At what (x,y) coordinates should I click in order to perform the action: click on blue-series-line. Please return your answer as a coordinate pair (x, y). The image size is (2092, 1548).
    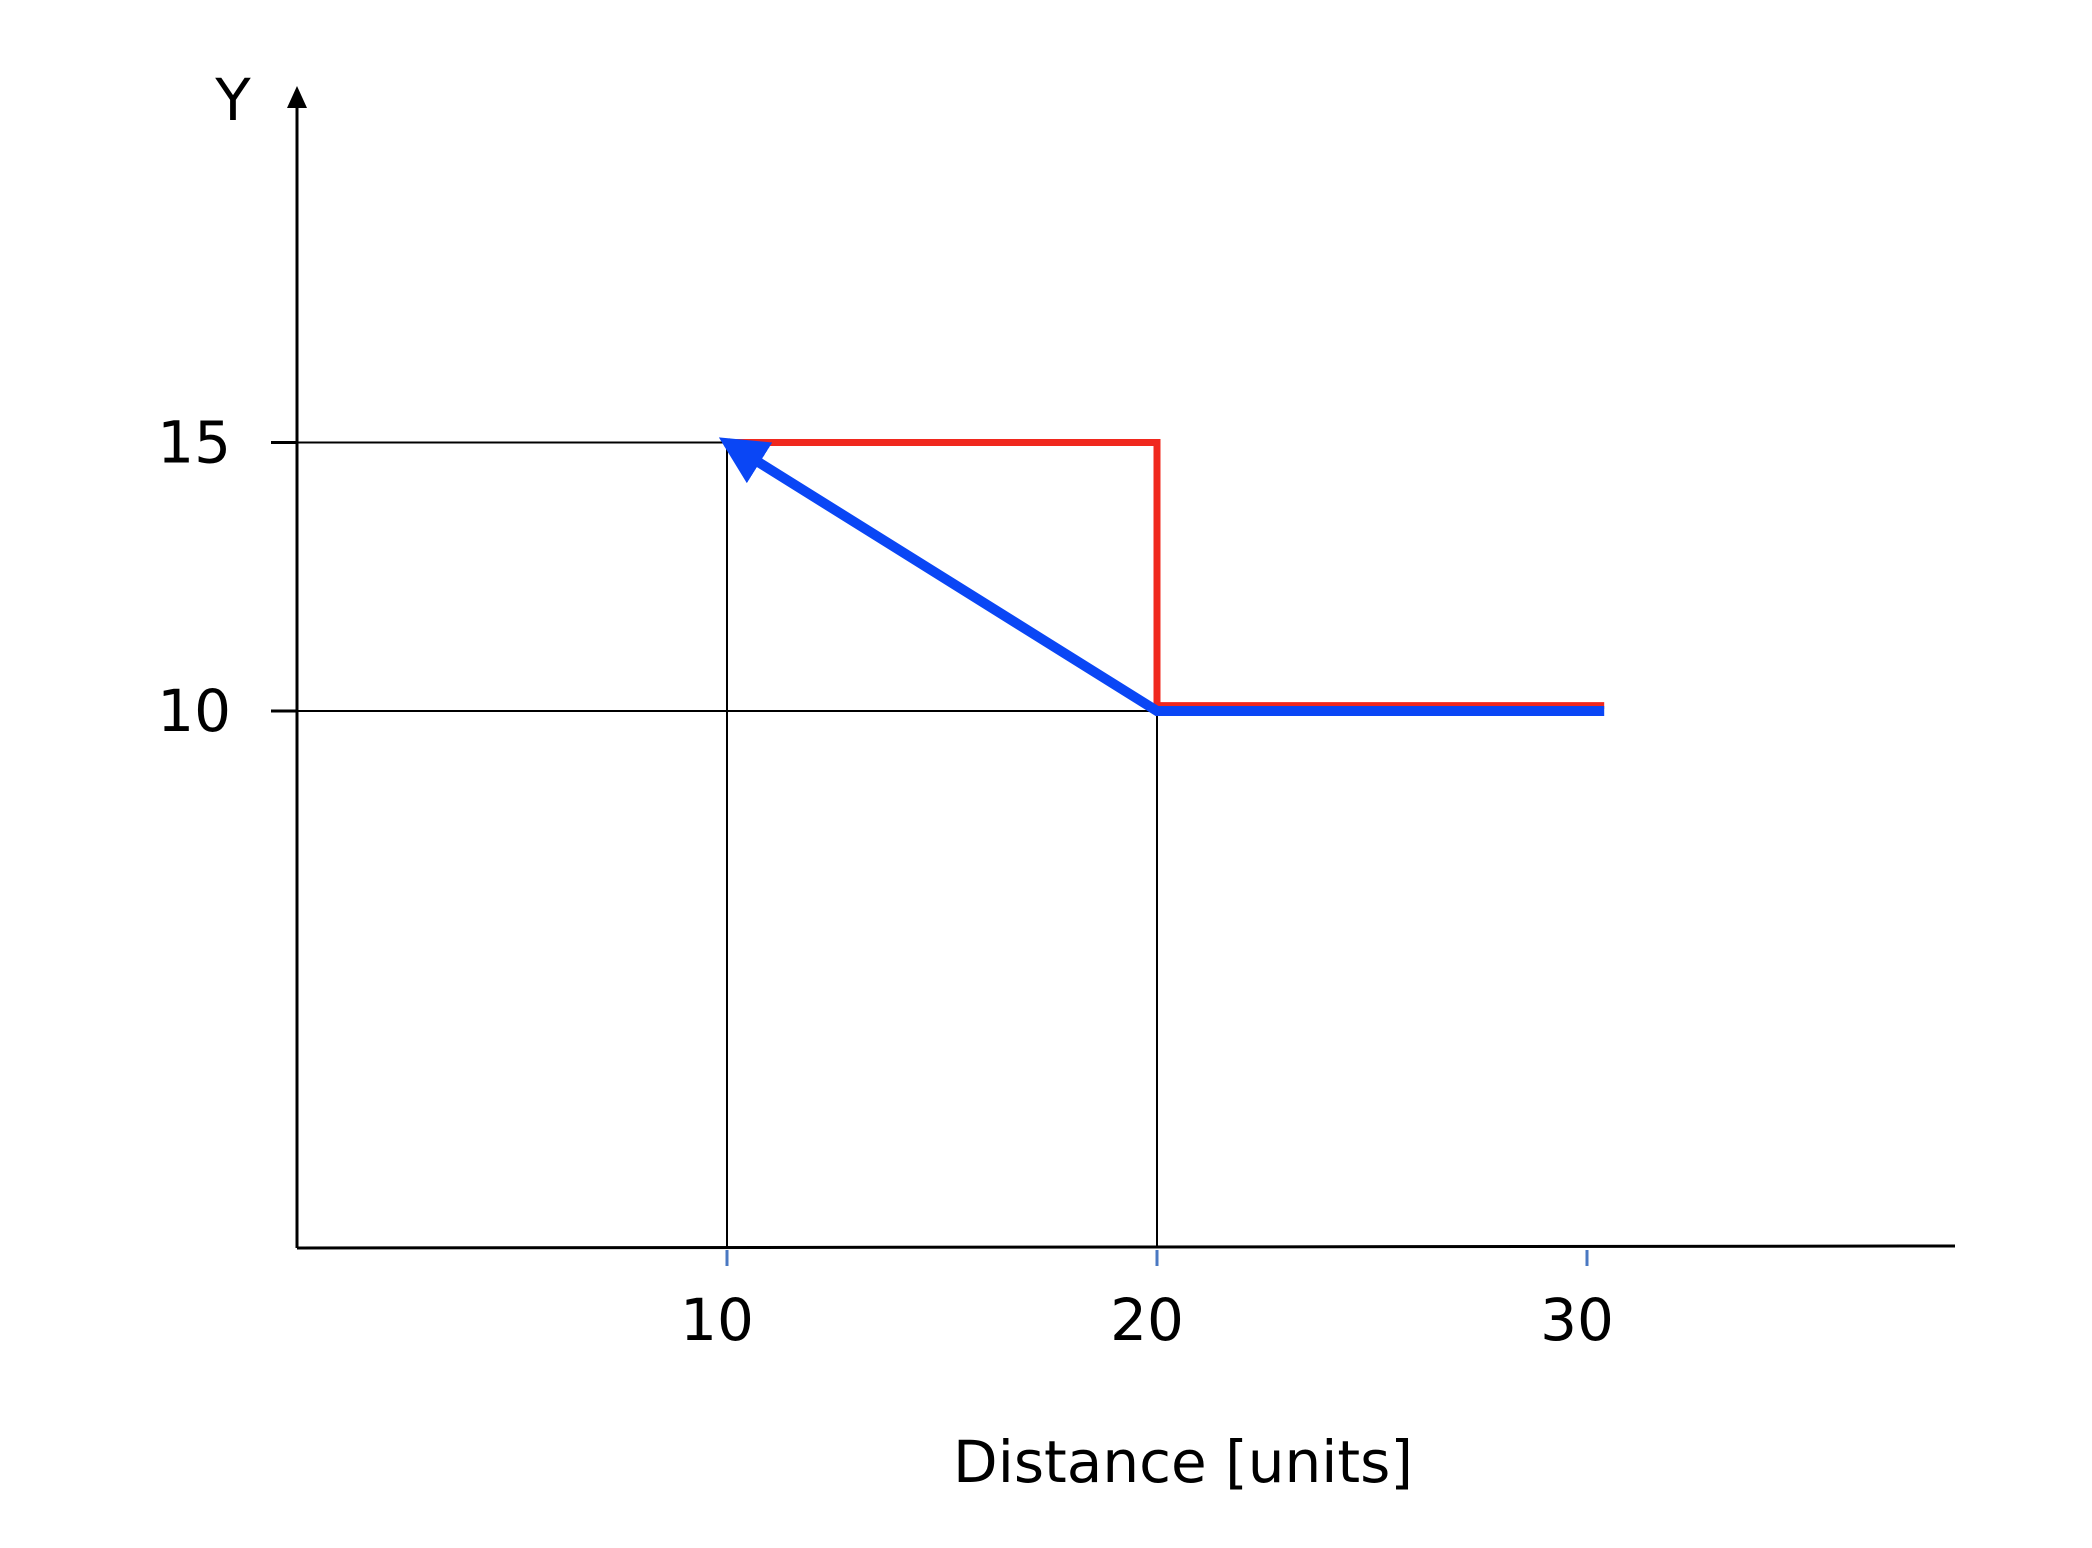
    Looking at the image, I should click on (1161, 576).